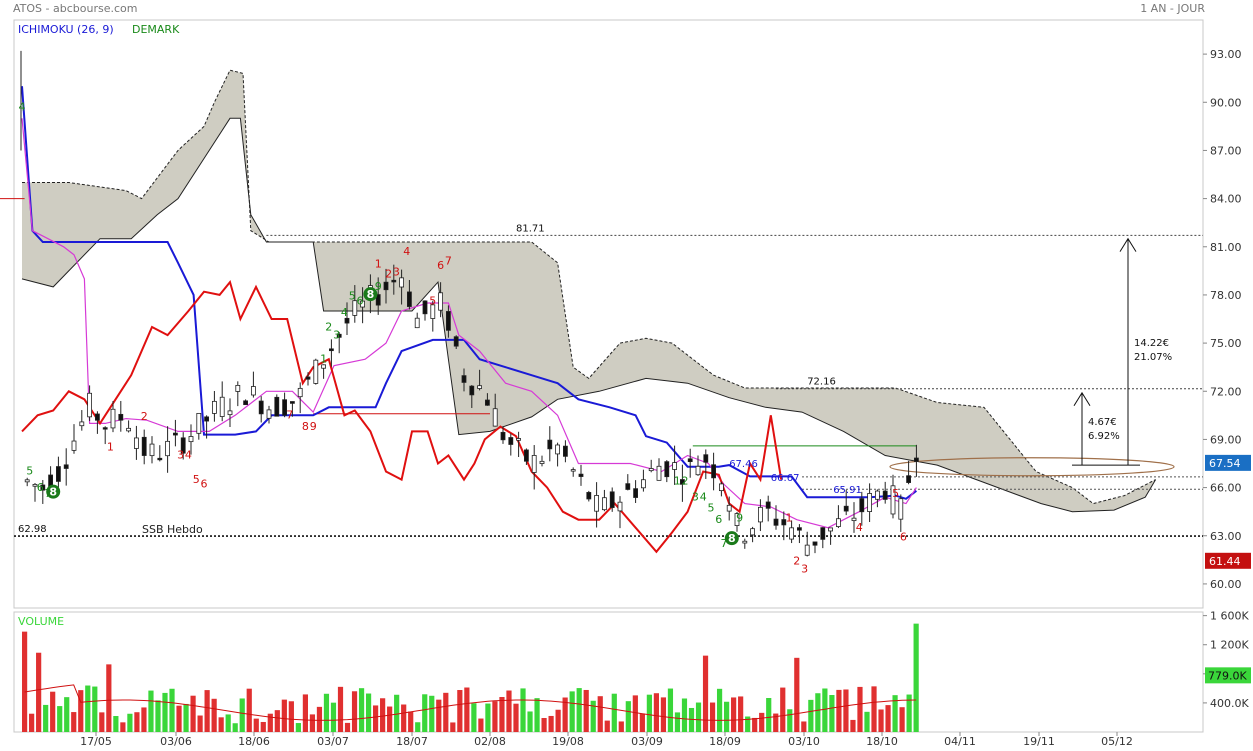 This screenshot has width=1253, height=751. I want to click on price-tick-label-7: 72.00, so click(1226, 391).